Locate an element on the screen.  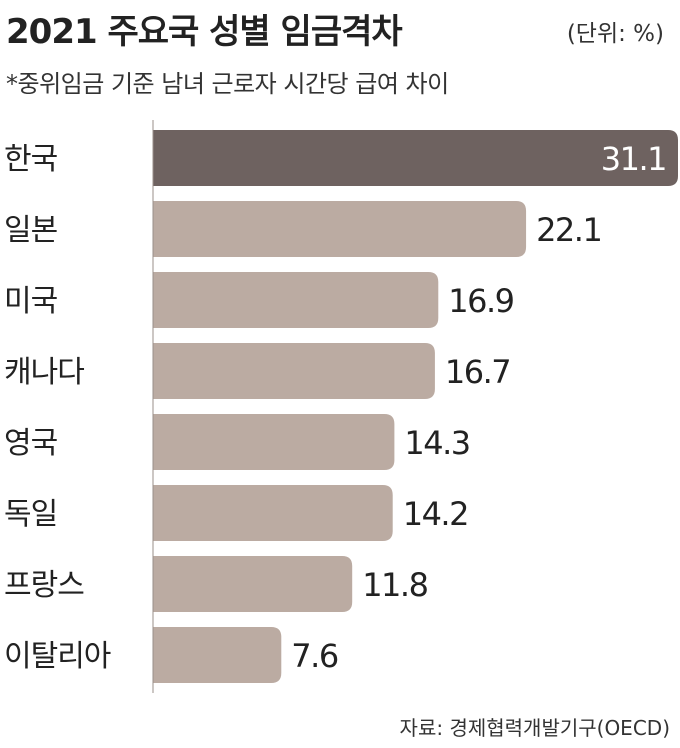
value-label: 11.8 is located at coordinates (394, 585).